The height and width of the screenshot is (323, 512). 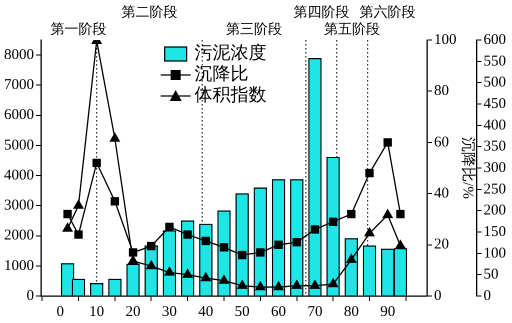 What do you see at coordinates (441, 142) in the screenshot?
I see `y2-tick-label: 60` at bounding box center [441, 142].